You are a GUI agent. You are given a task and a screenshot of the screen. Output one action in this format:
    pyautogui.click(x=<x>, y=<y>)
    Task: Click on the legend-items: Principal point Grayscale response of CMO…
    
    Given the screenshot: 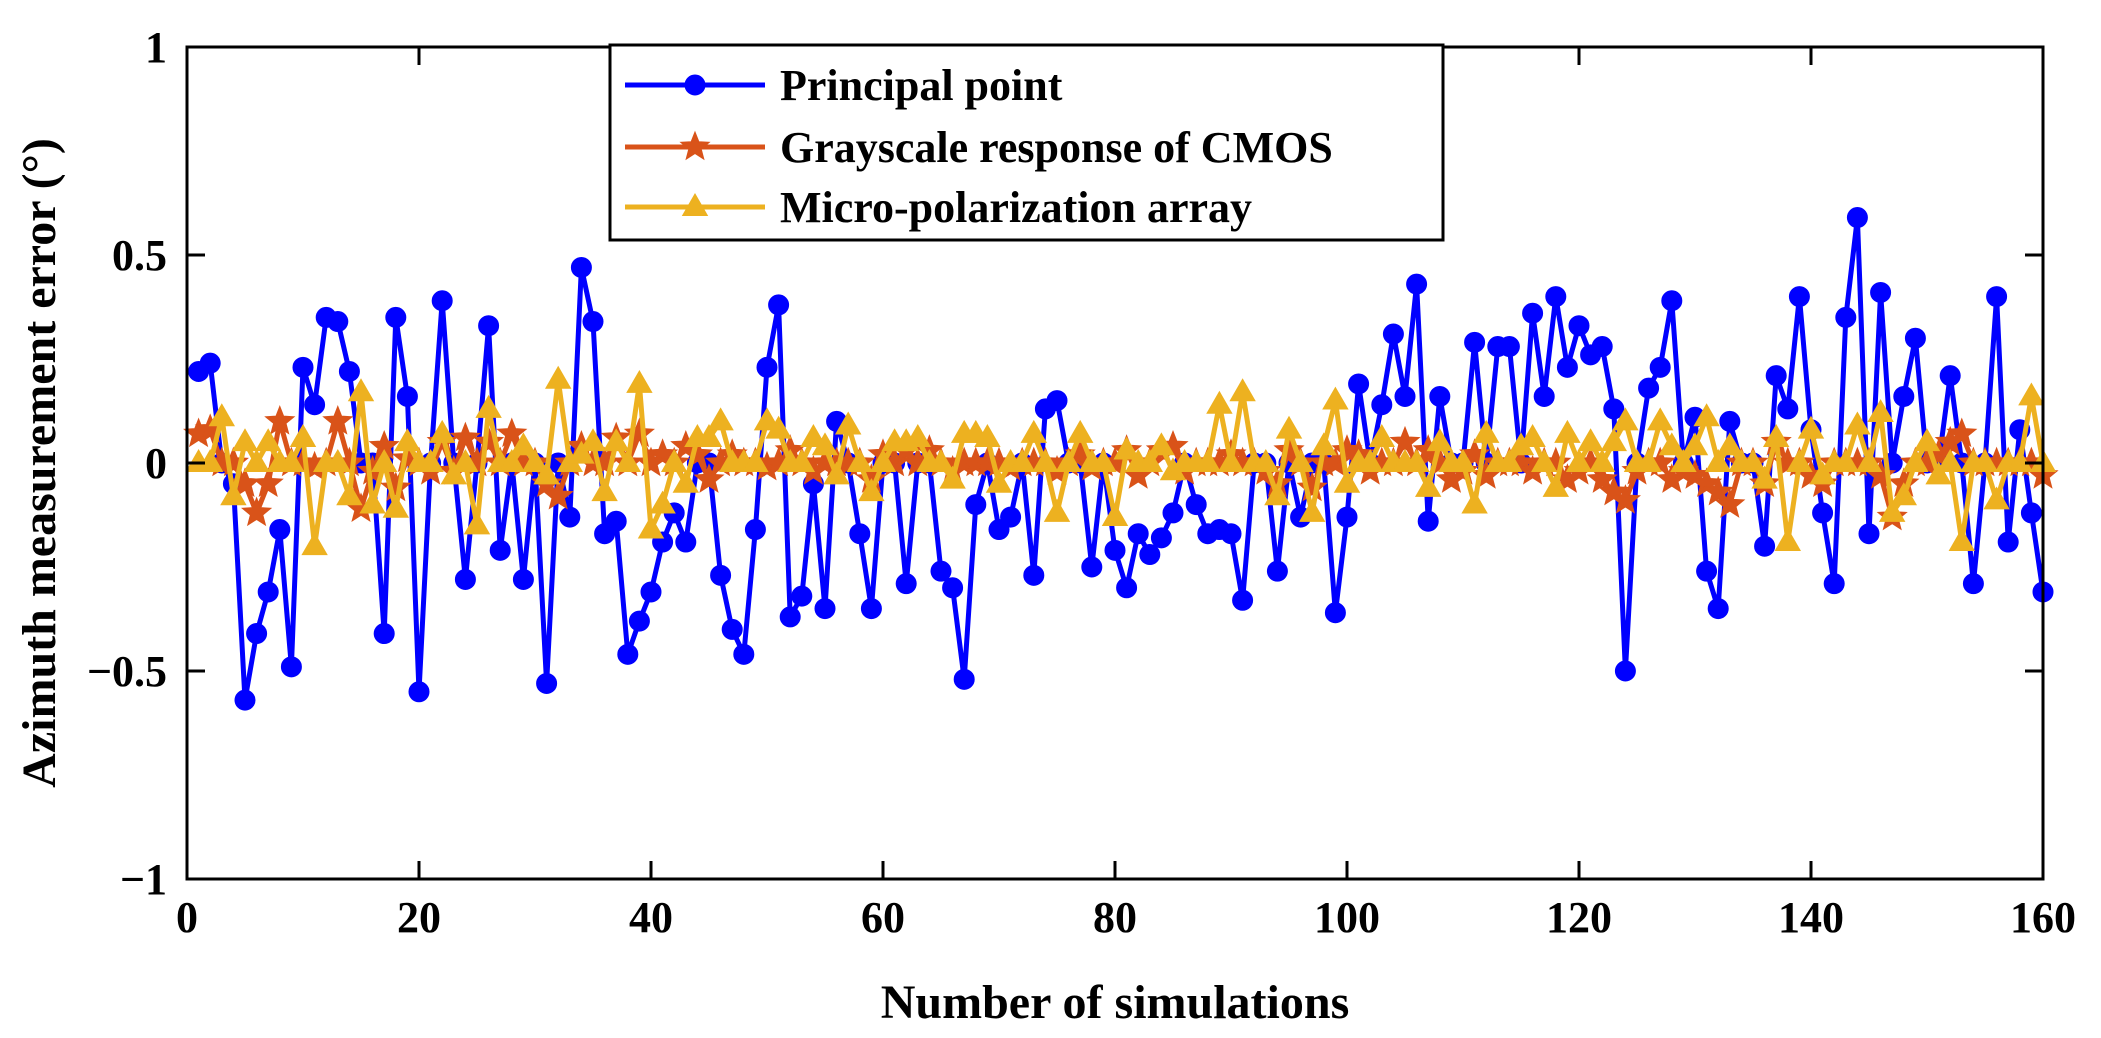 What is the action you would take?
    pyautogui.click(x=979, y=146)
    